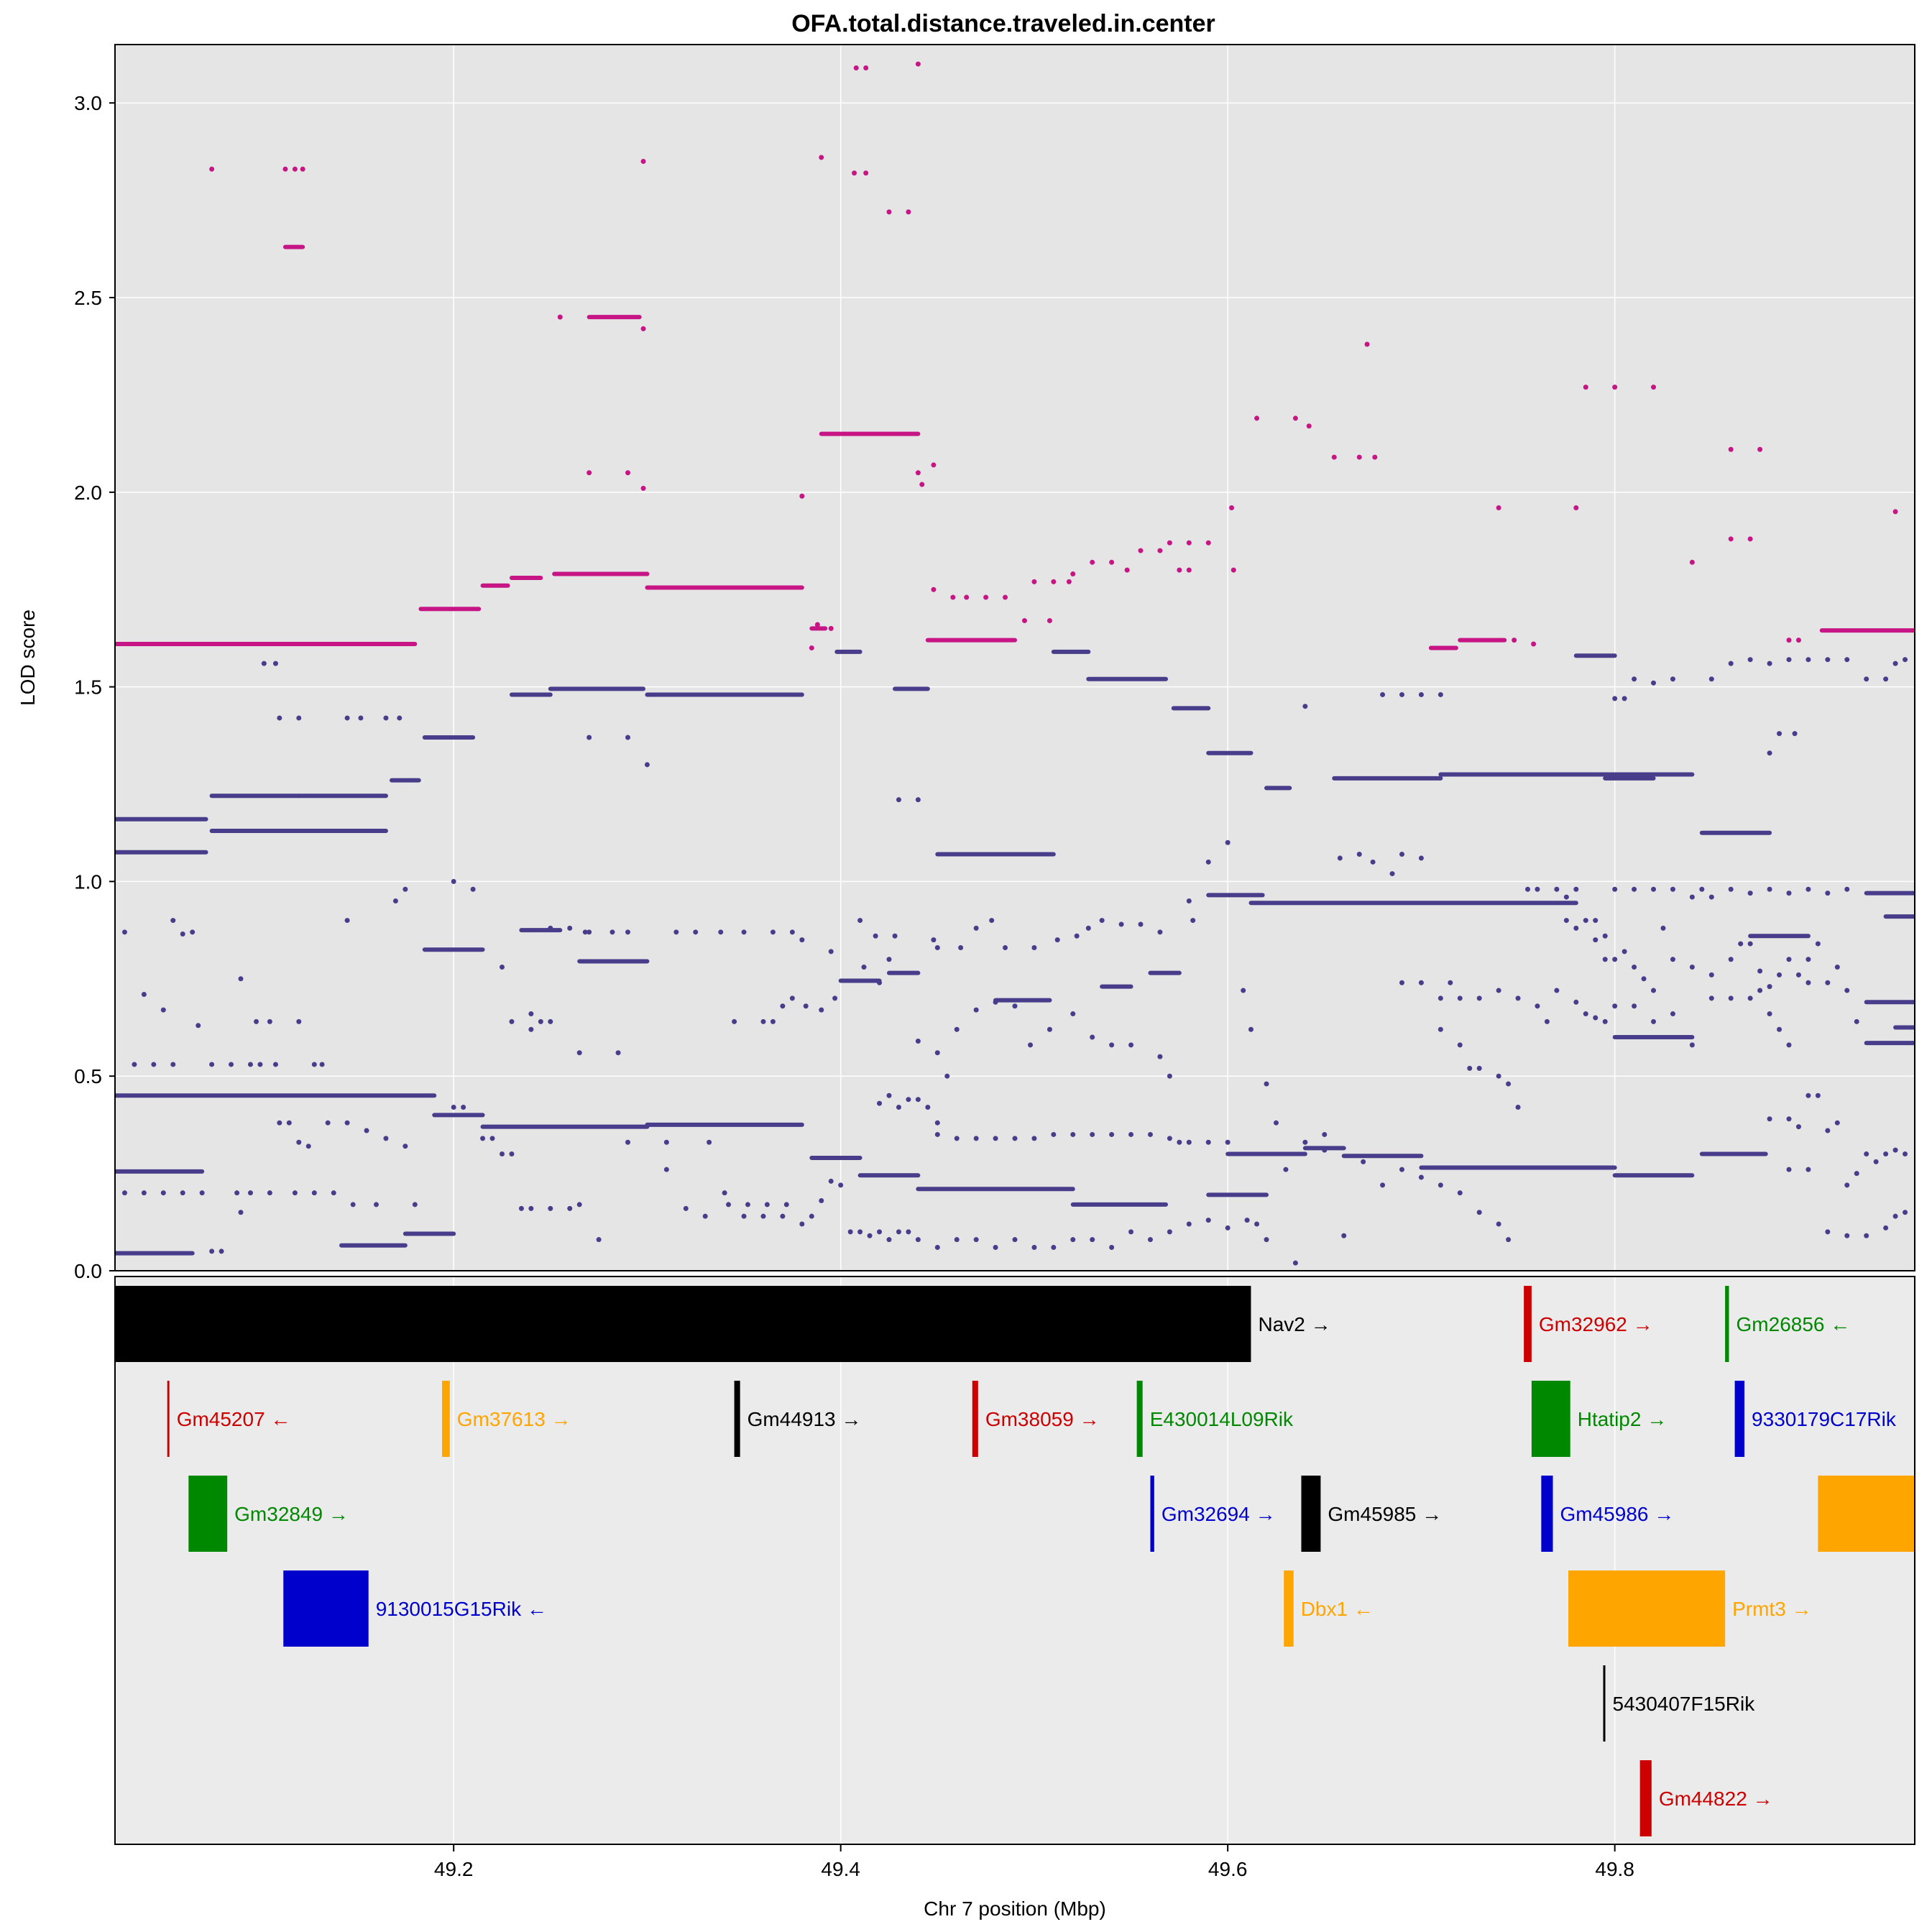  What do you see at coordinates (88, 1271) in the screenshot?
I see `y-tick-label: 0.0` at bounding box center [88, 1271].